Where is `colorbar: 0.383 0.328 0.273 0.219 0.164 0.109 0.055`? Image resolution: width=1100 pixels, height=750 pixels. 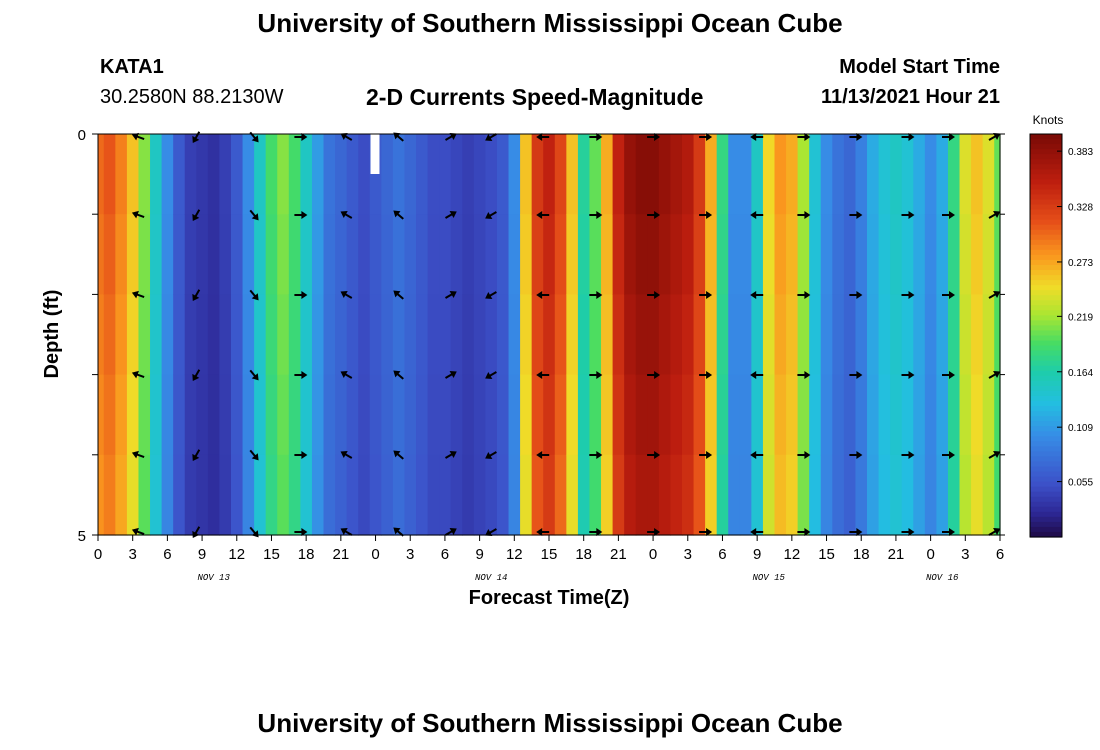
colorbar: 0.383 0.328 0.273 0.219 0.164 0.109 0.055 is located at coordinates (1061, 335).